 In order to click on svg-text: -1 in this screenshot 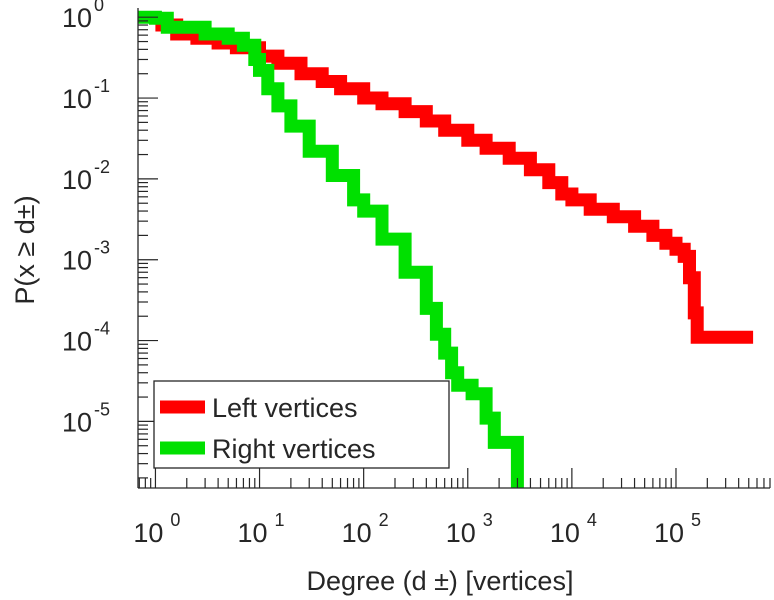, I will do `click(102, 86)`.